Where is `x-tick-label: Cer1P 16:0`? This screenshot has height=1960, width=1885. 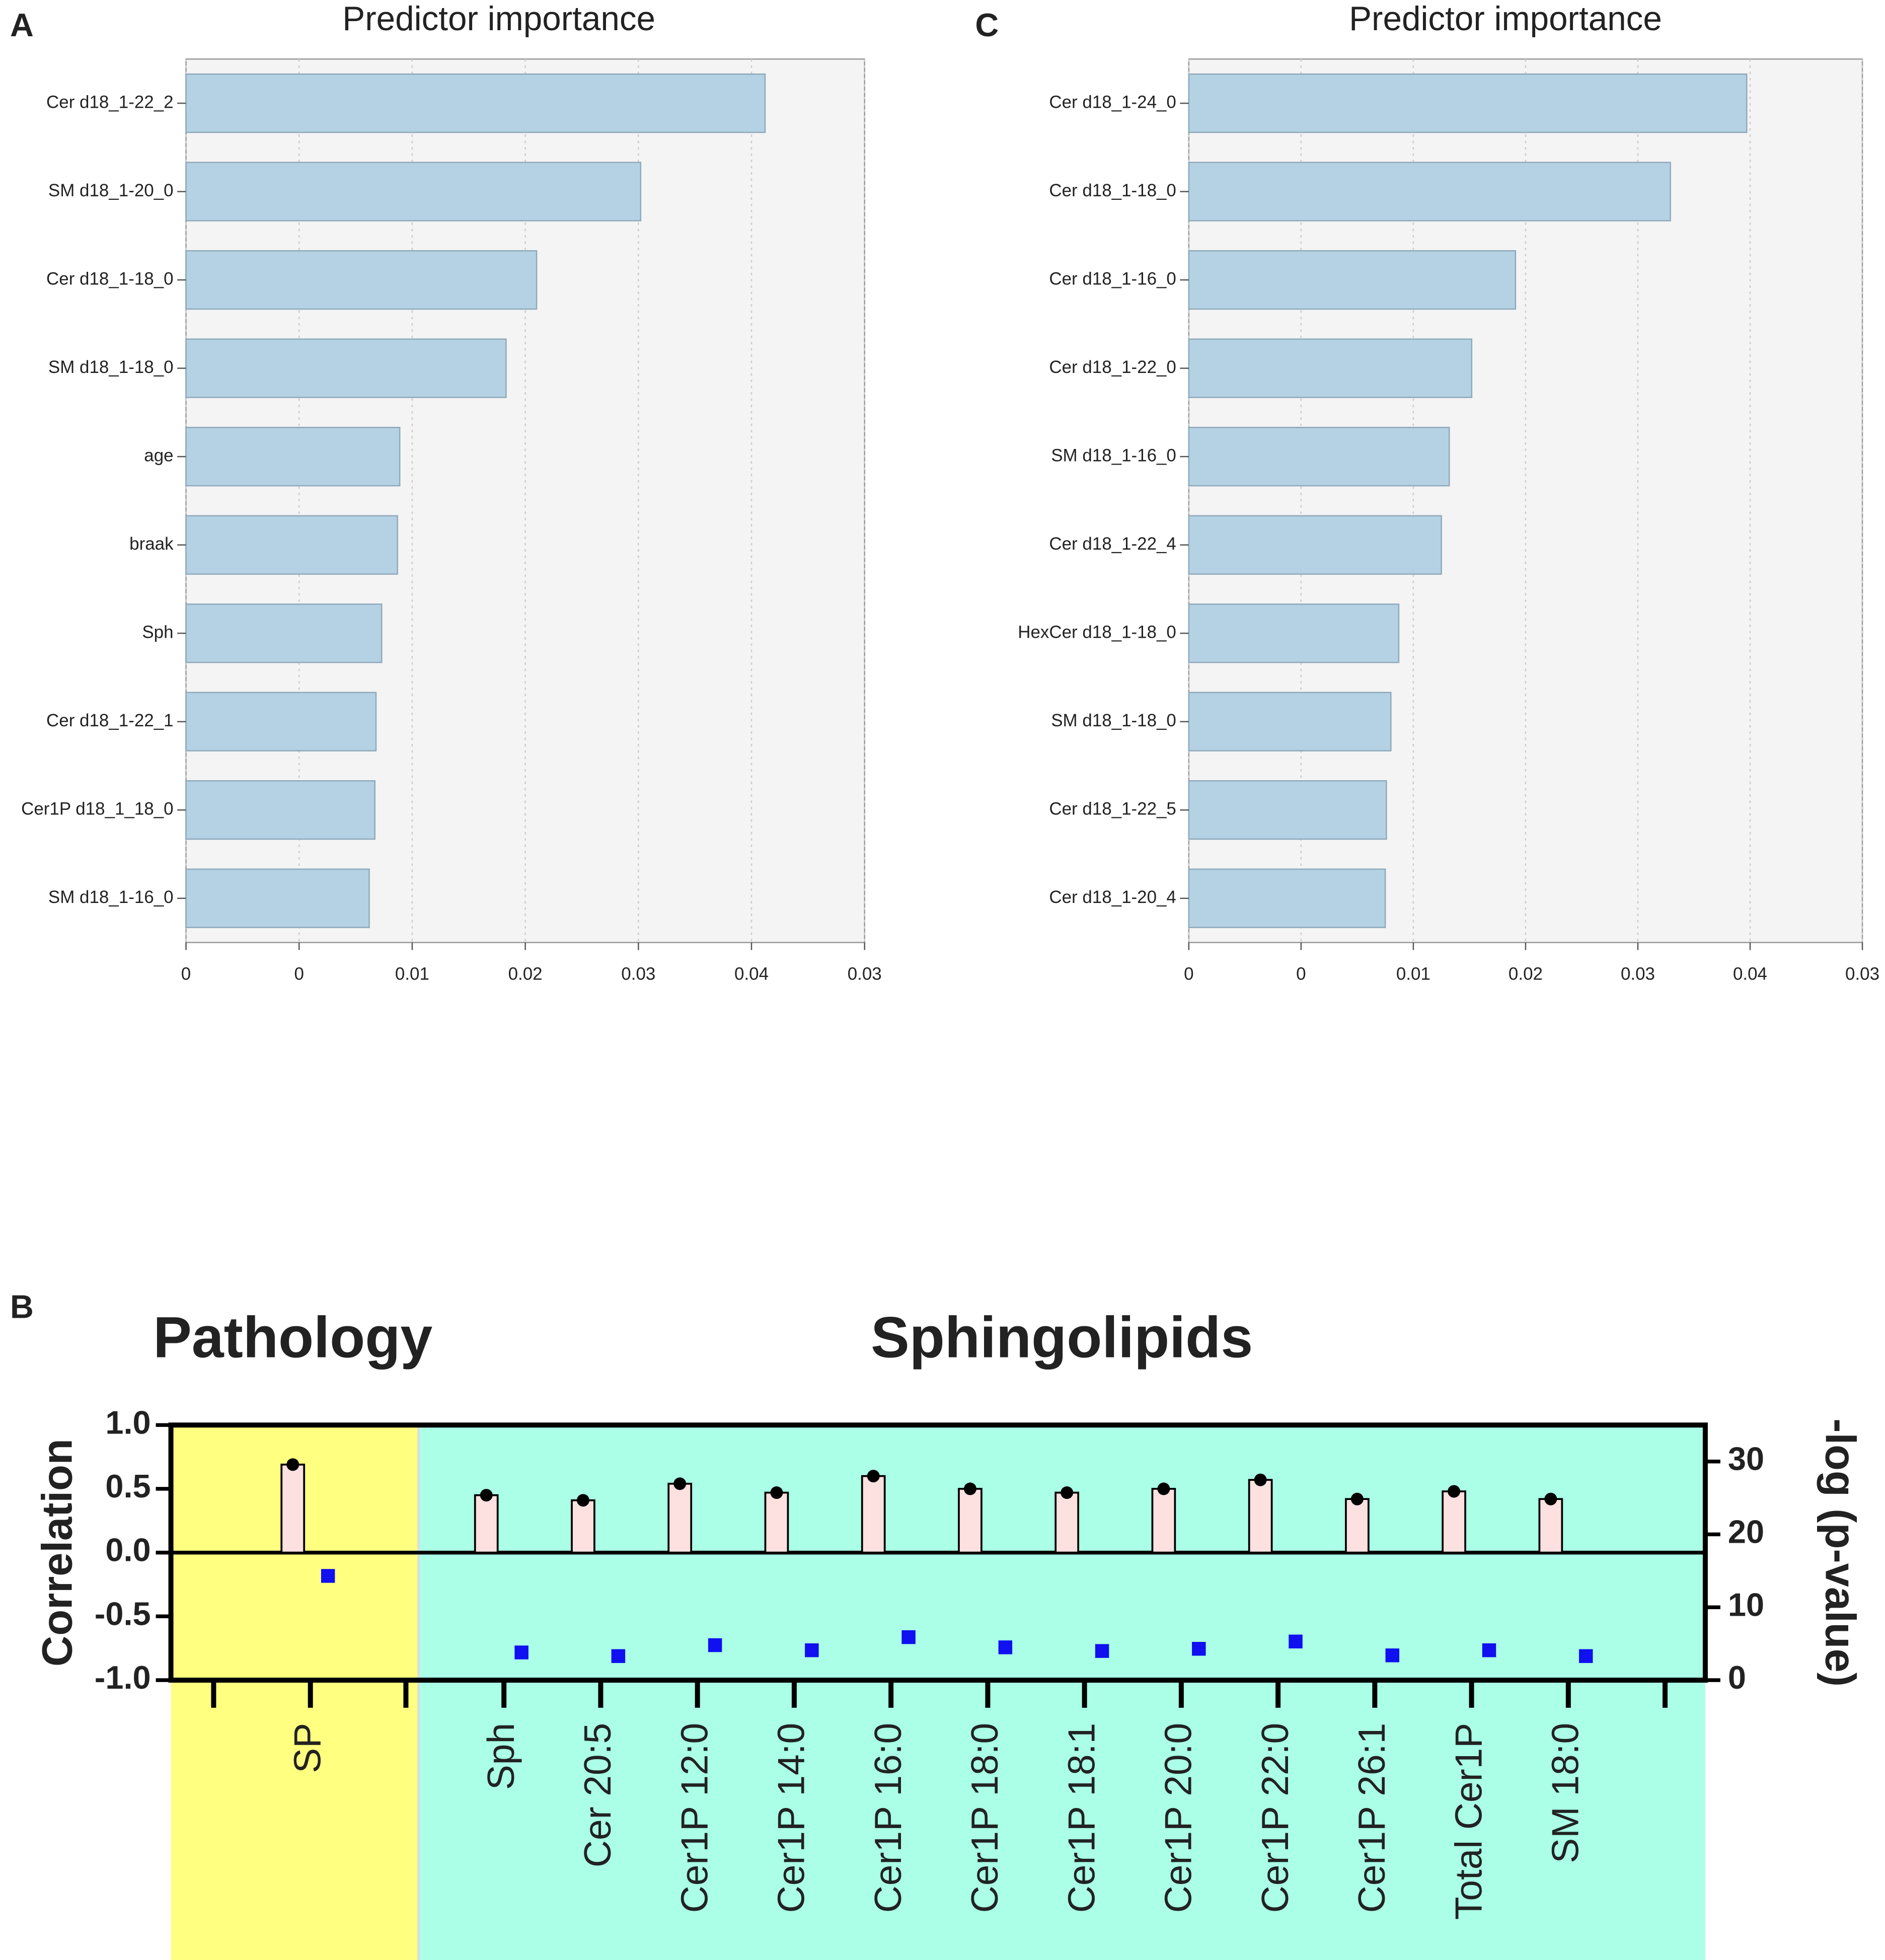
x-tick-label: Cer1P 16:0 is located at coordinates (888, 1818).